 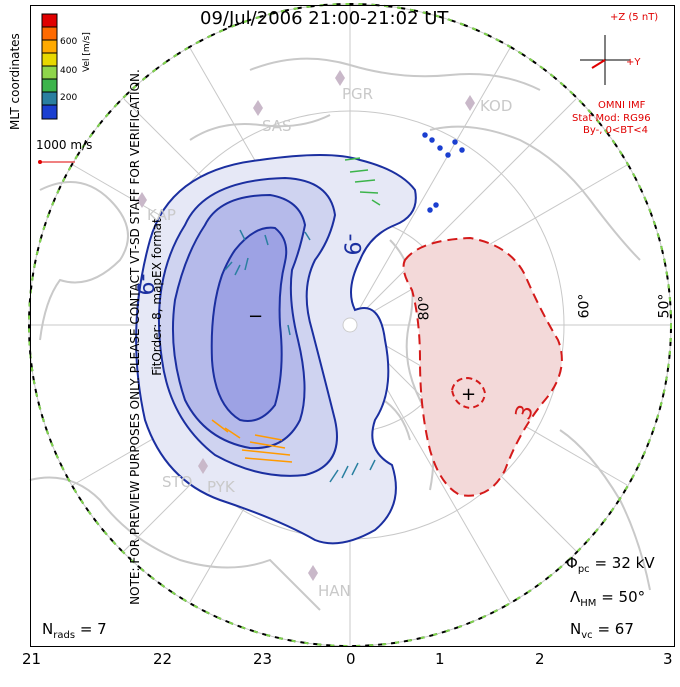 What do you see at coordinates (443, 172) in the screenshot?
I see `vector-group-kod` at bounding box center [443, 172].